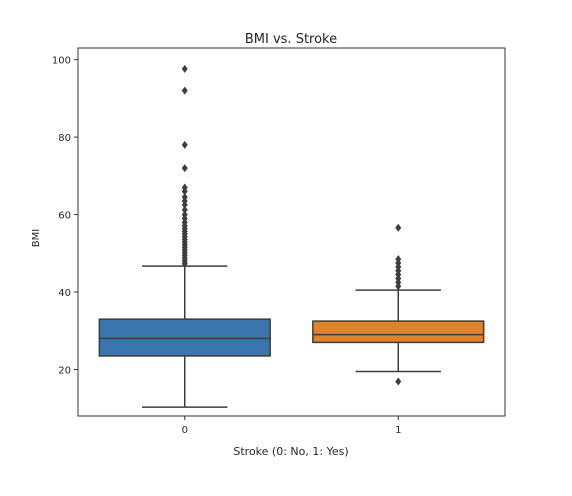 This screenshot has width=572, height=496. I want to click on x-axis-label: Stroke (0: No, 1: Yes), so click(290, 451).